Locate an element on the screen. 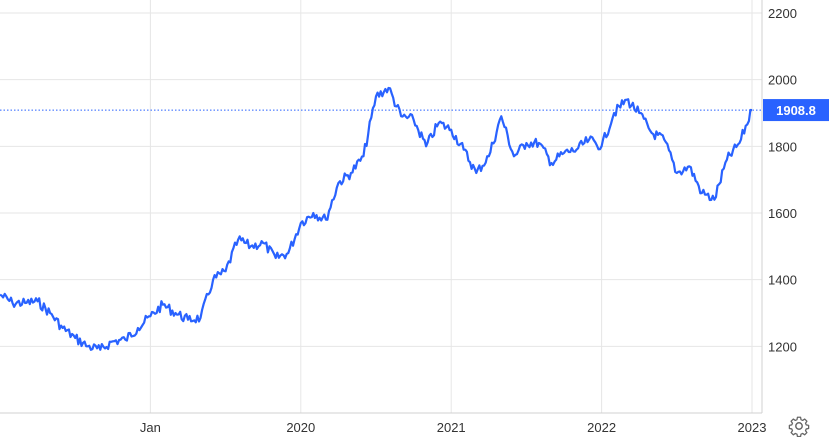 The image size is (831, 442). x-tick-label: 2023 is located at coordinates (752, 427).